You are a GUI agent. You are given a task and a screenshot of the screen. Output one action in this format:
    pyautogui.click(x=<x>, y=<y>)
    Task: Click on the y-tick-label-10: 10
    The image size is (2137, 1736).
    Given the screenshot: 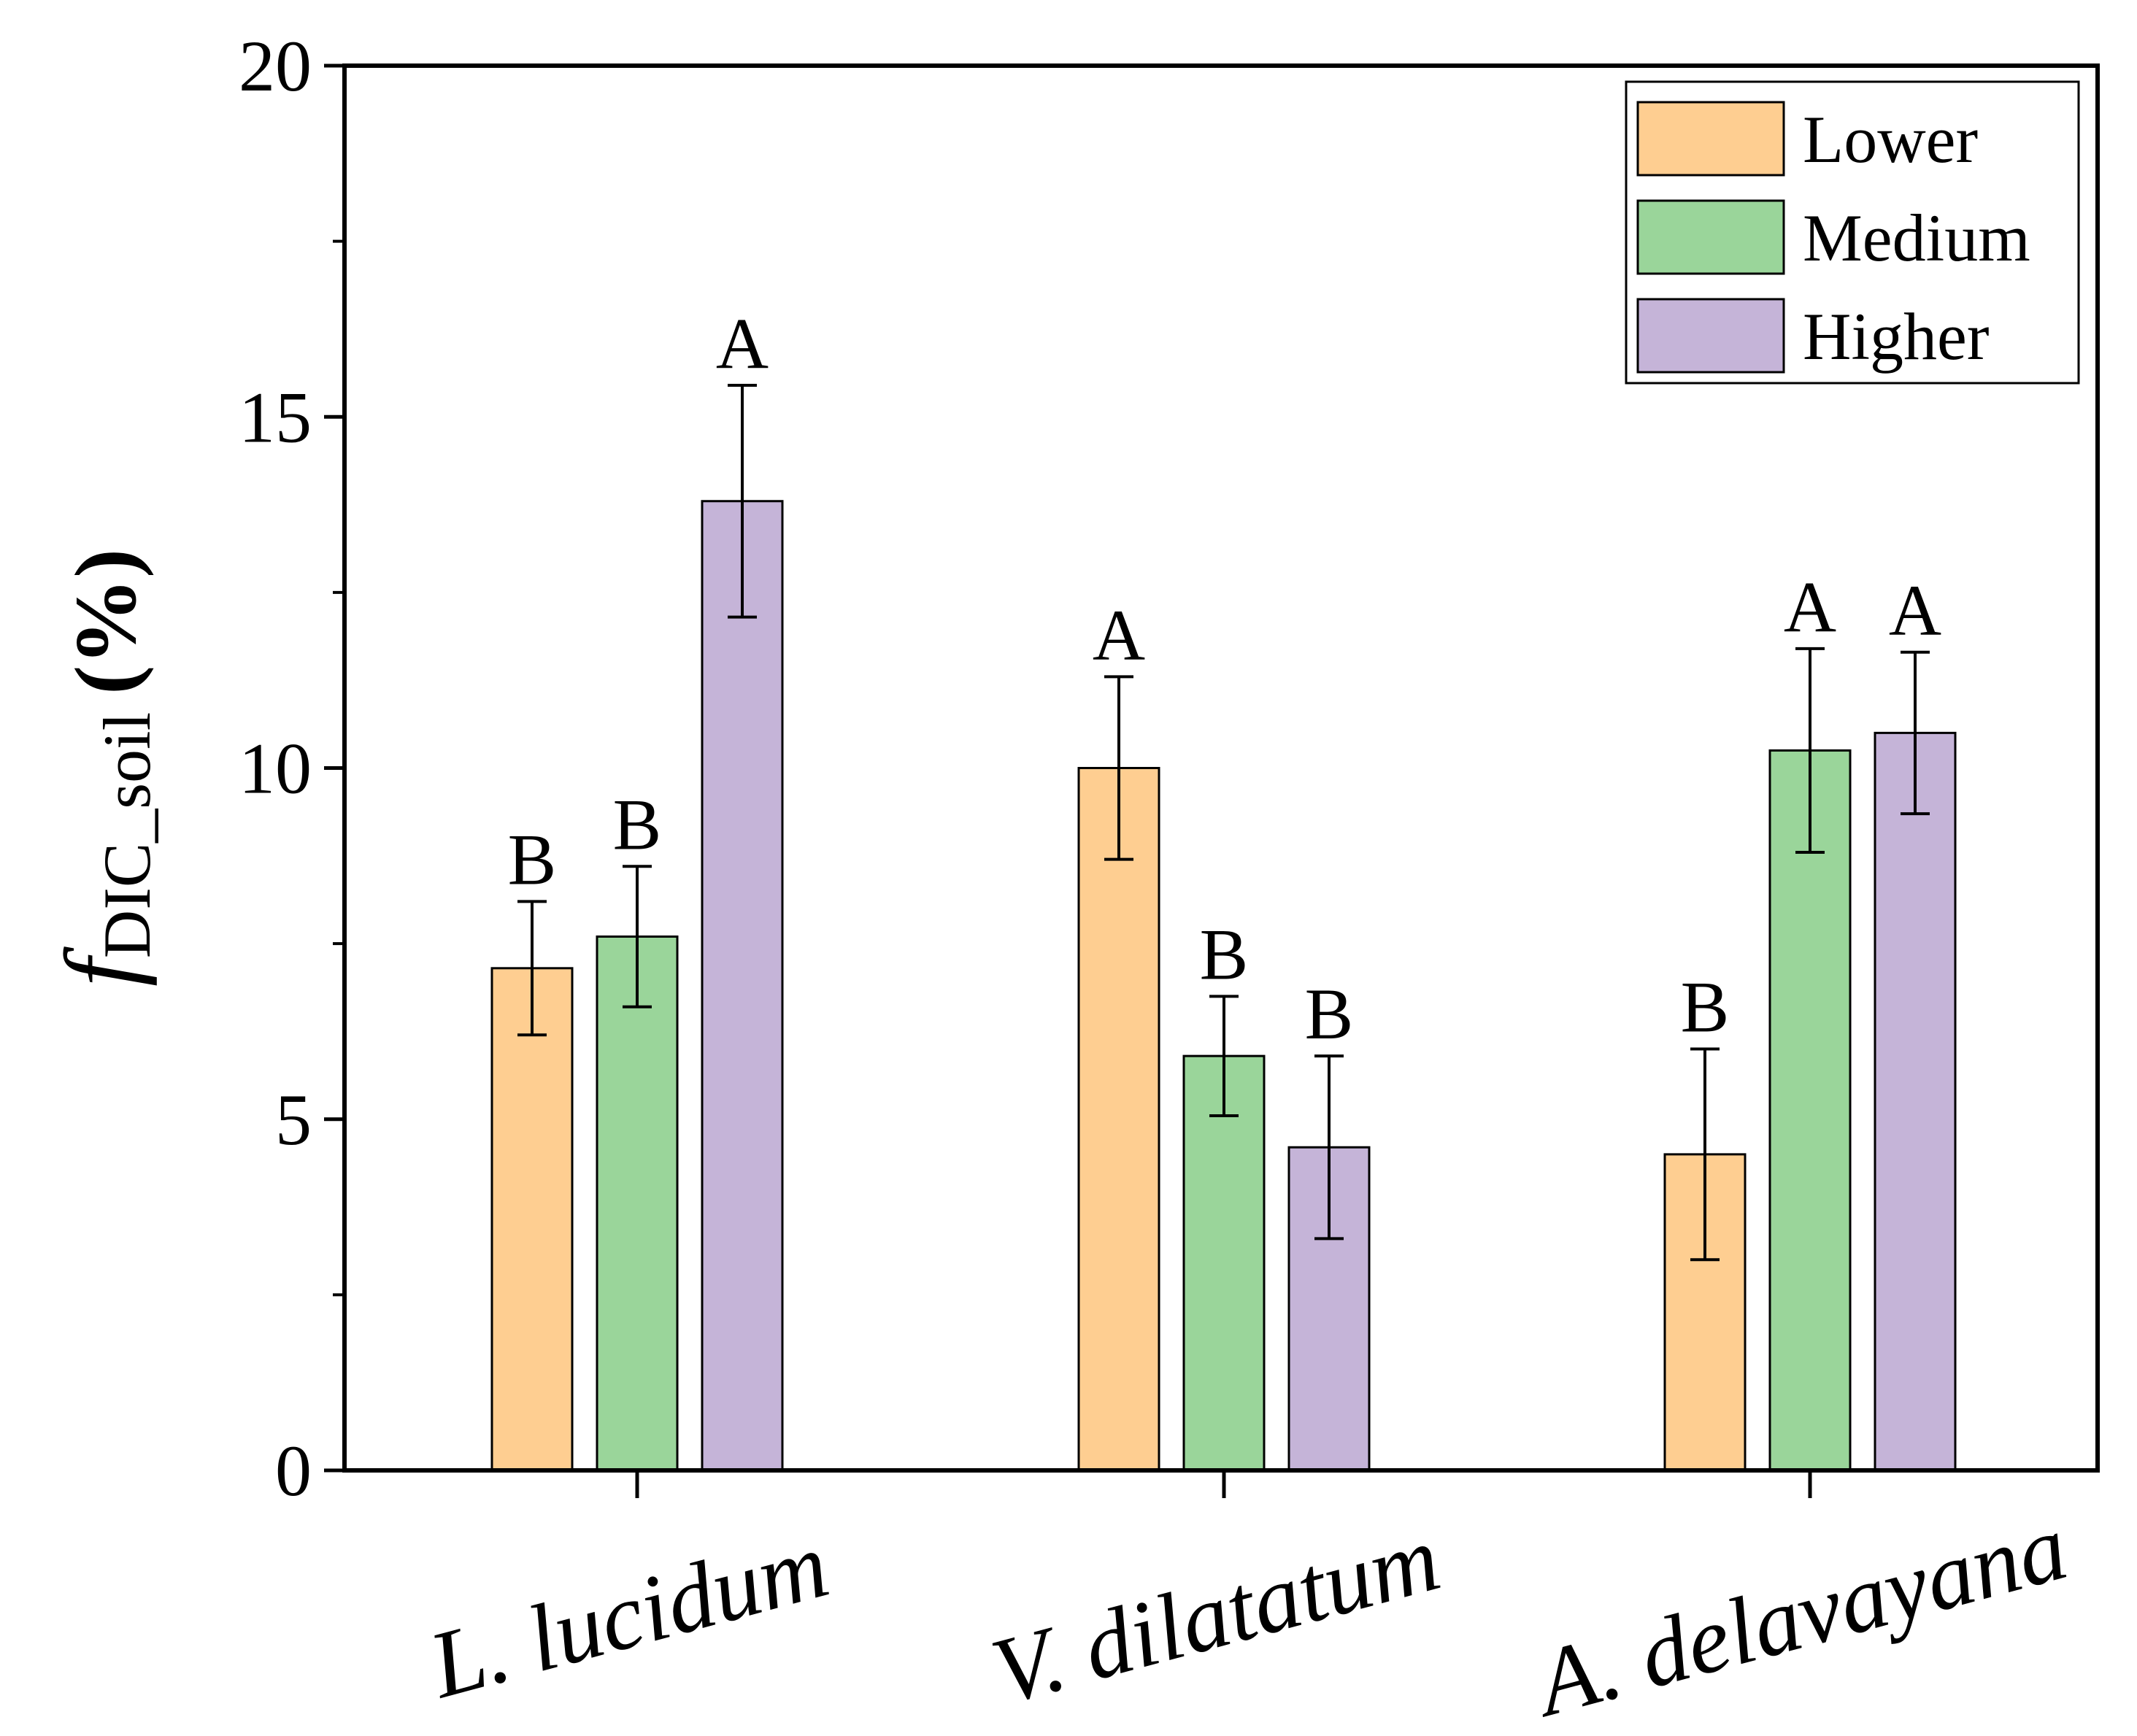 What is the action you would take?
    pyautogui.click(x=275, y=768)
    